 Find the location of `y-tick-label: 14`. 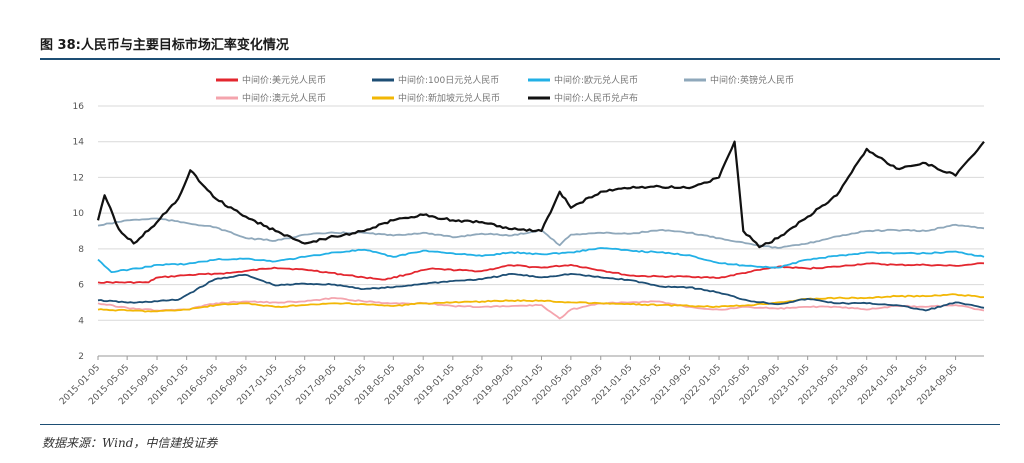

y-tick-label: 14 is located at coordinates (79, 143).